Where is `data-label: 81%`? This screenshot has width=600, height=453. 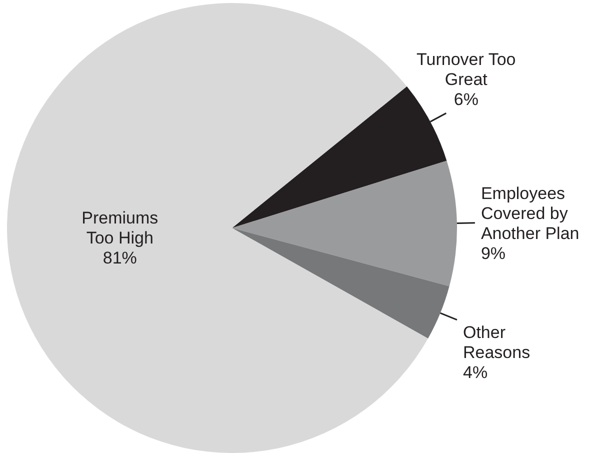
data-label: 81% is located at coordinates (119, 258).